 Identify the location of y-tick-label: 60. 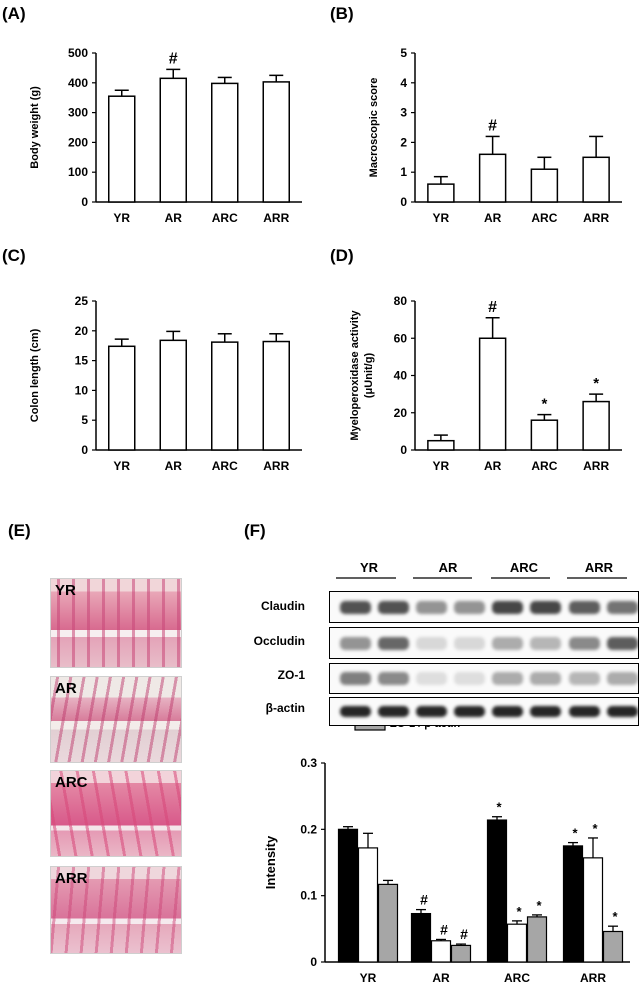
(401, 338).